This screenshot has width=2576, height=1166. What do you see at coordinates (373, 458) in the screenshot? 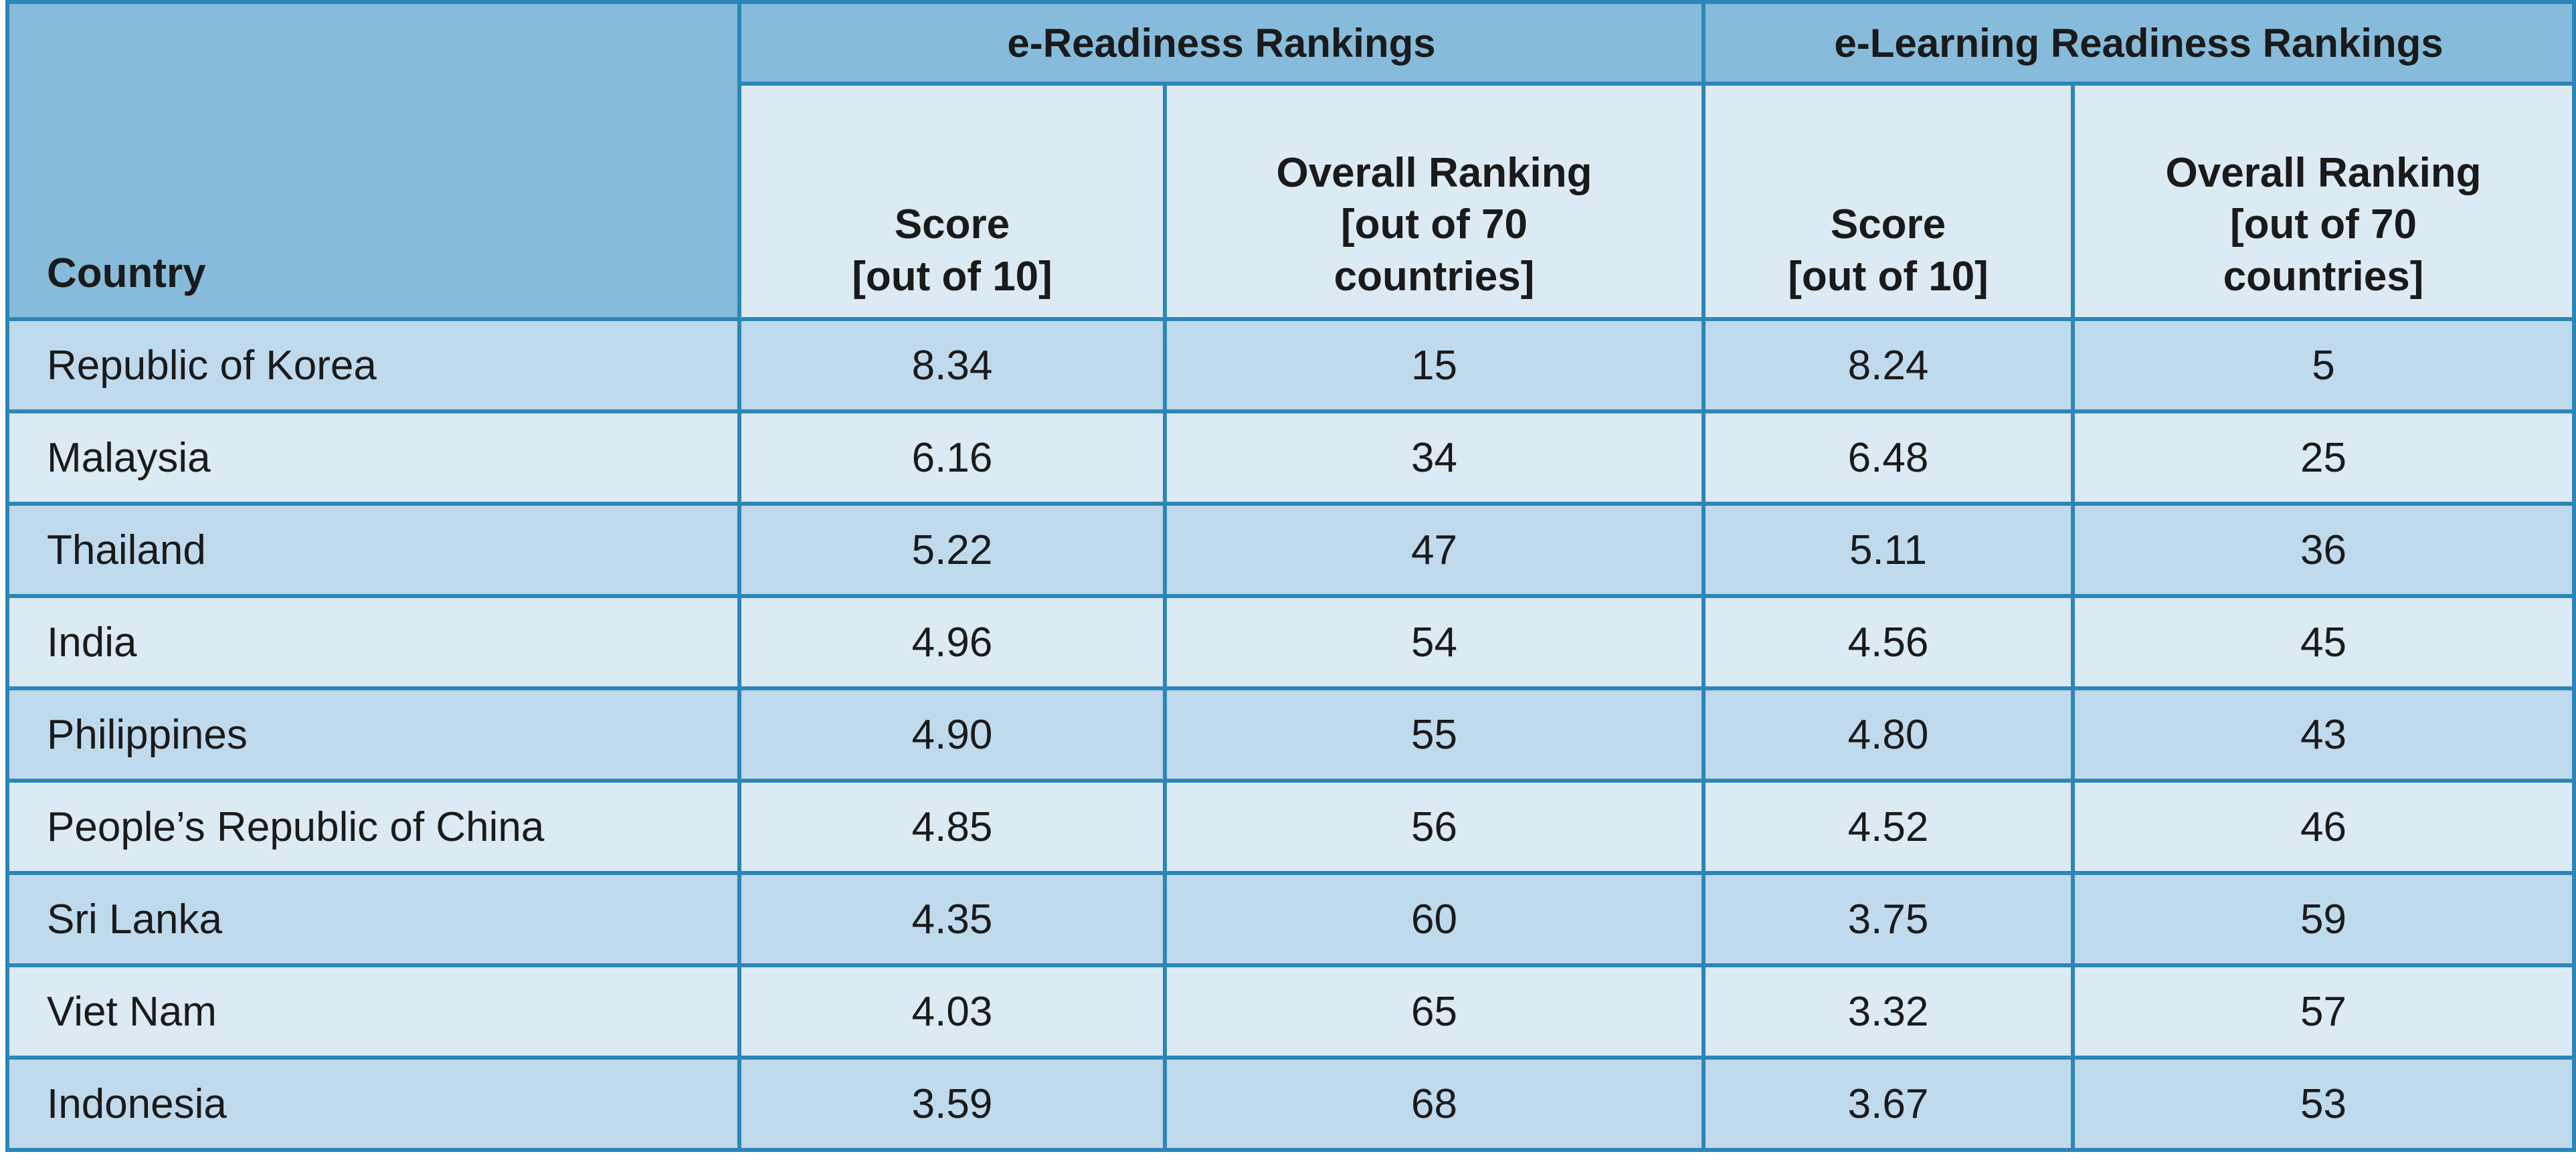
I see `country-cell: Malaysia` at bounding box center [373, 458].